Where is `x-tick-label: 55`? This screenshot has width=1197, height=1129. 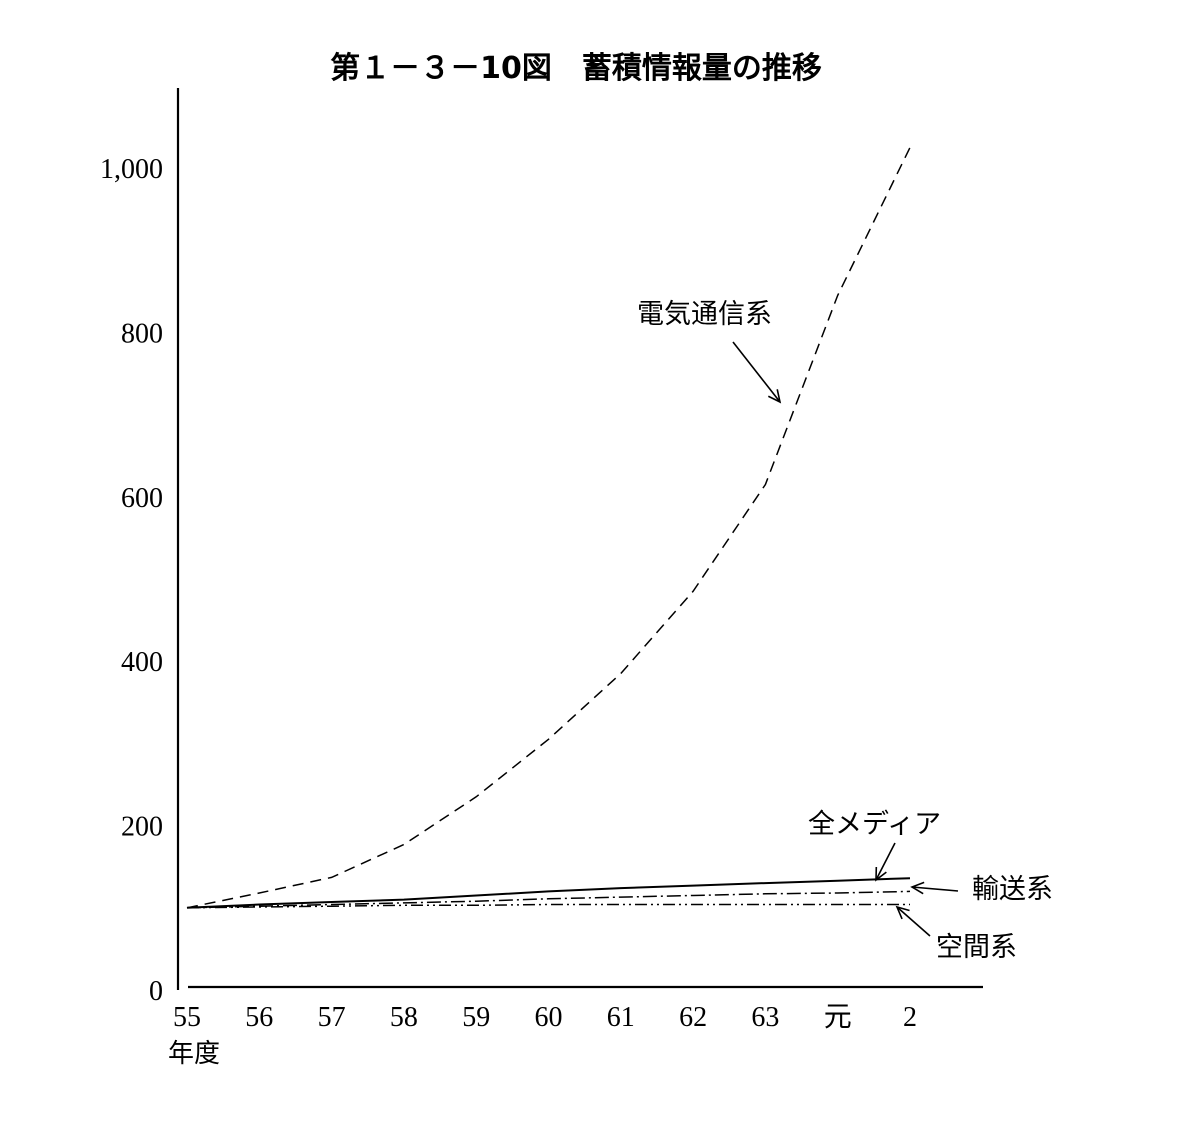
x-tick-label: 55 is located at coordinates (187, 1017).